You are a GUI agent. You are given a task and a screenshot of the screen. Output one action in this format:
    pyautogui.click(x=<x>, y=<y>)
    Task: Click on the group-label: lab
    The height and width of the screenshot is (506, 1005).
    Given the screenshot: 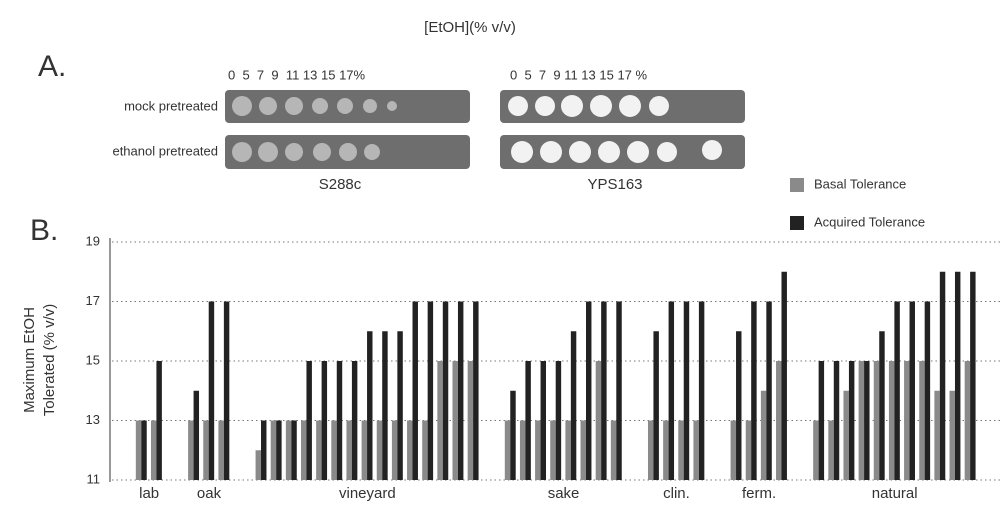 What is the action you would take?
    pyautogui.click(x=149, y=493)
    